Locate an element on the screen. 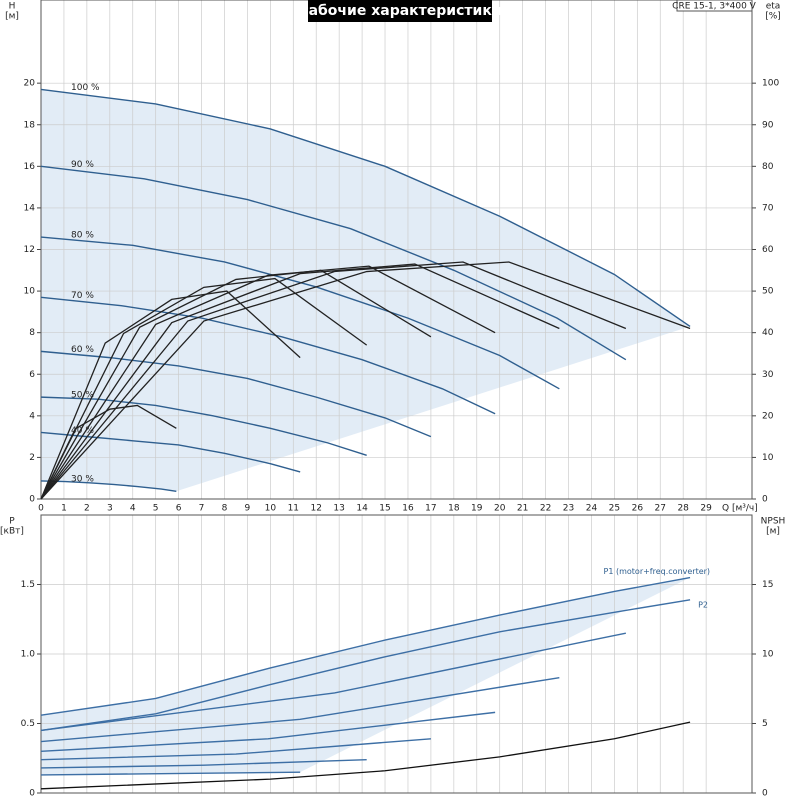 The width and height of the screenshot is (800, 804). y-tick-label: 10 is located at coordinates (30, 292).